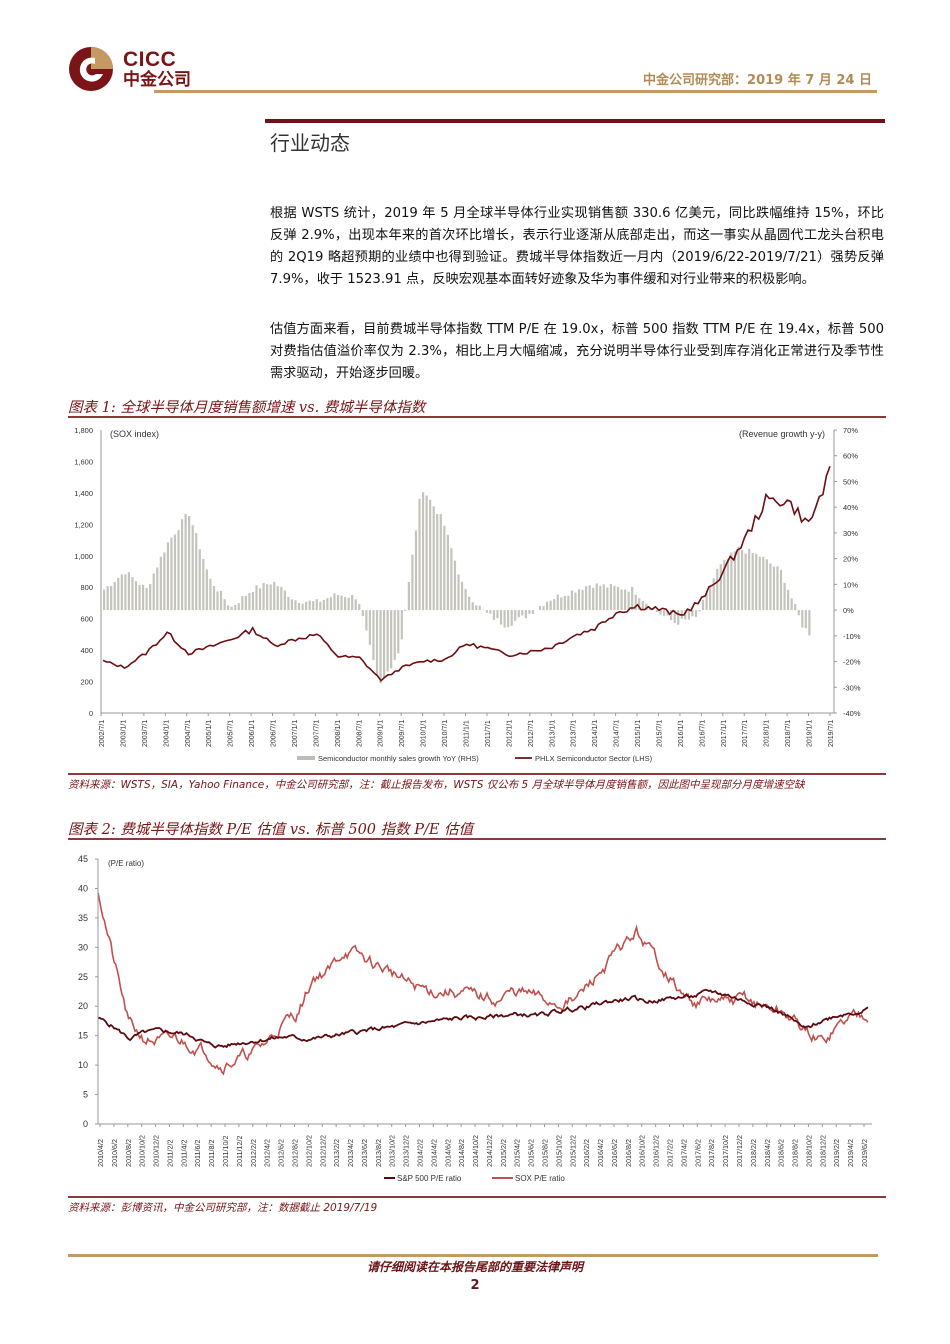  What do you see at coordinates (808, 1151) in the screenshot?
I see `svg-text: 2018/10/2` at bounding box center [808, 1151].